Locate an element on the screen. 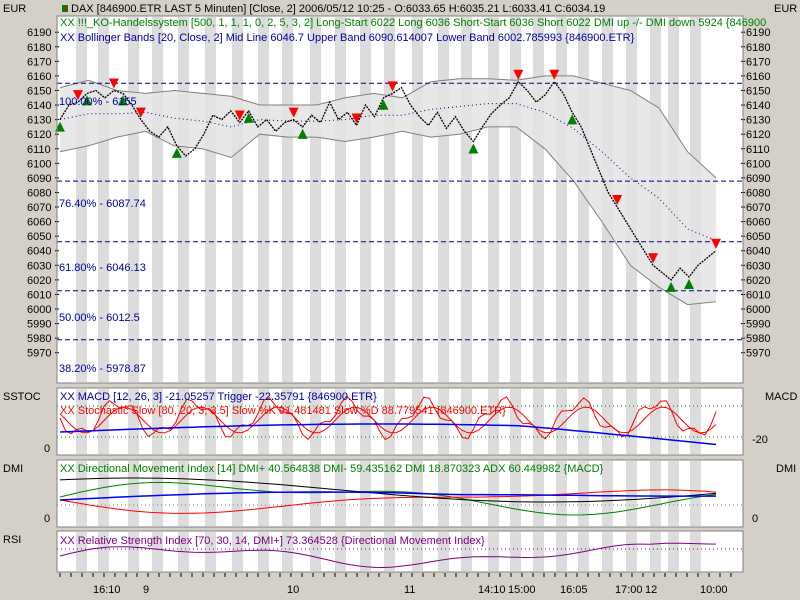 The image size is (800, 600). y-tick-label-right: 6150 is located at coordinates (758, 91).